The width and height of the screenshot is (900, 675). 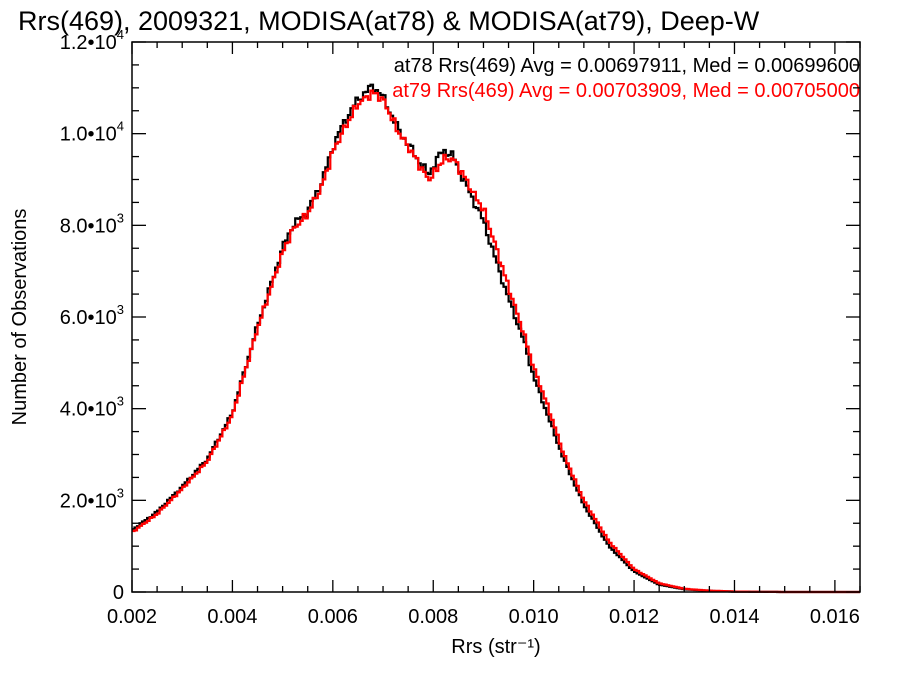 What do you see at coordinates (20, 317) in the screenshot?
I see `y-axis-label: Number of Observations` at bounding box center [20, 317].